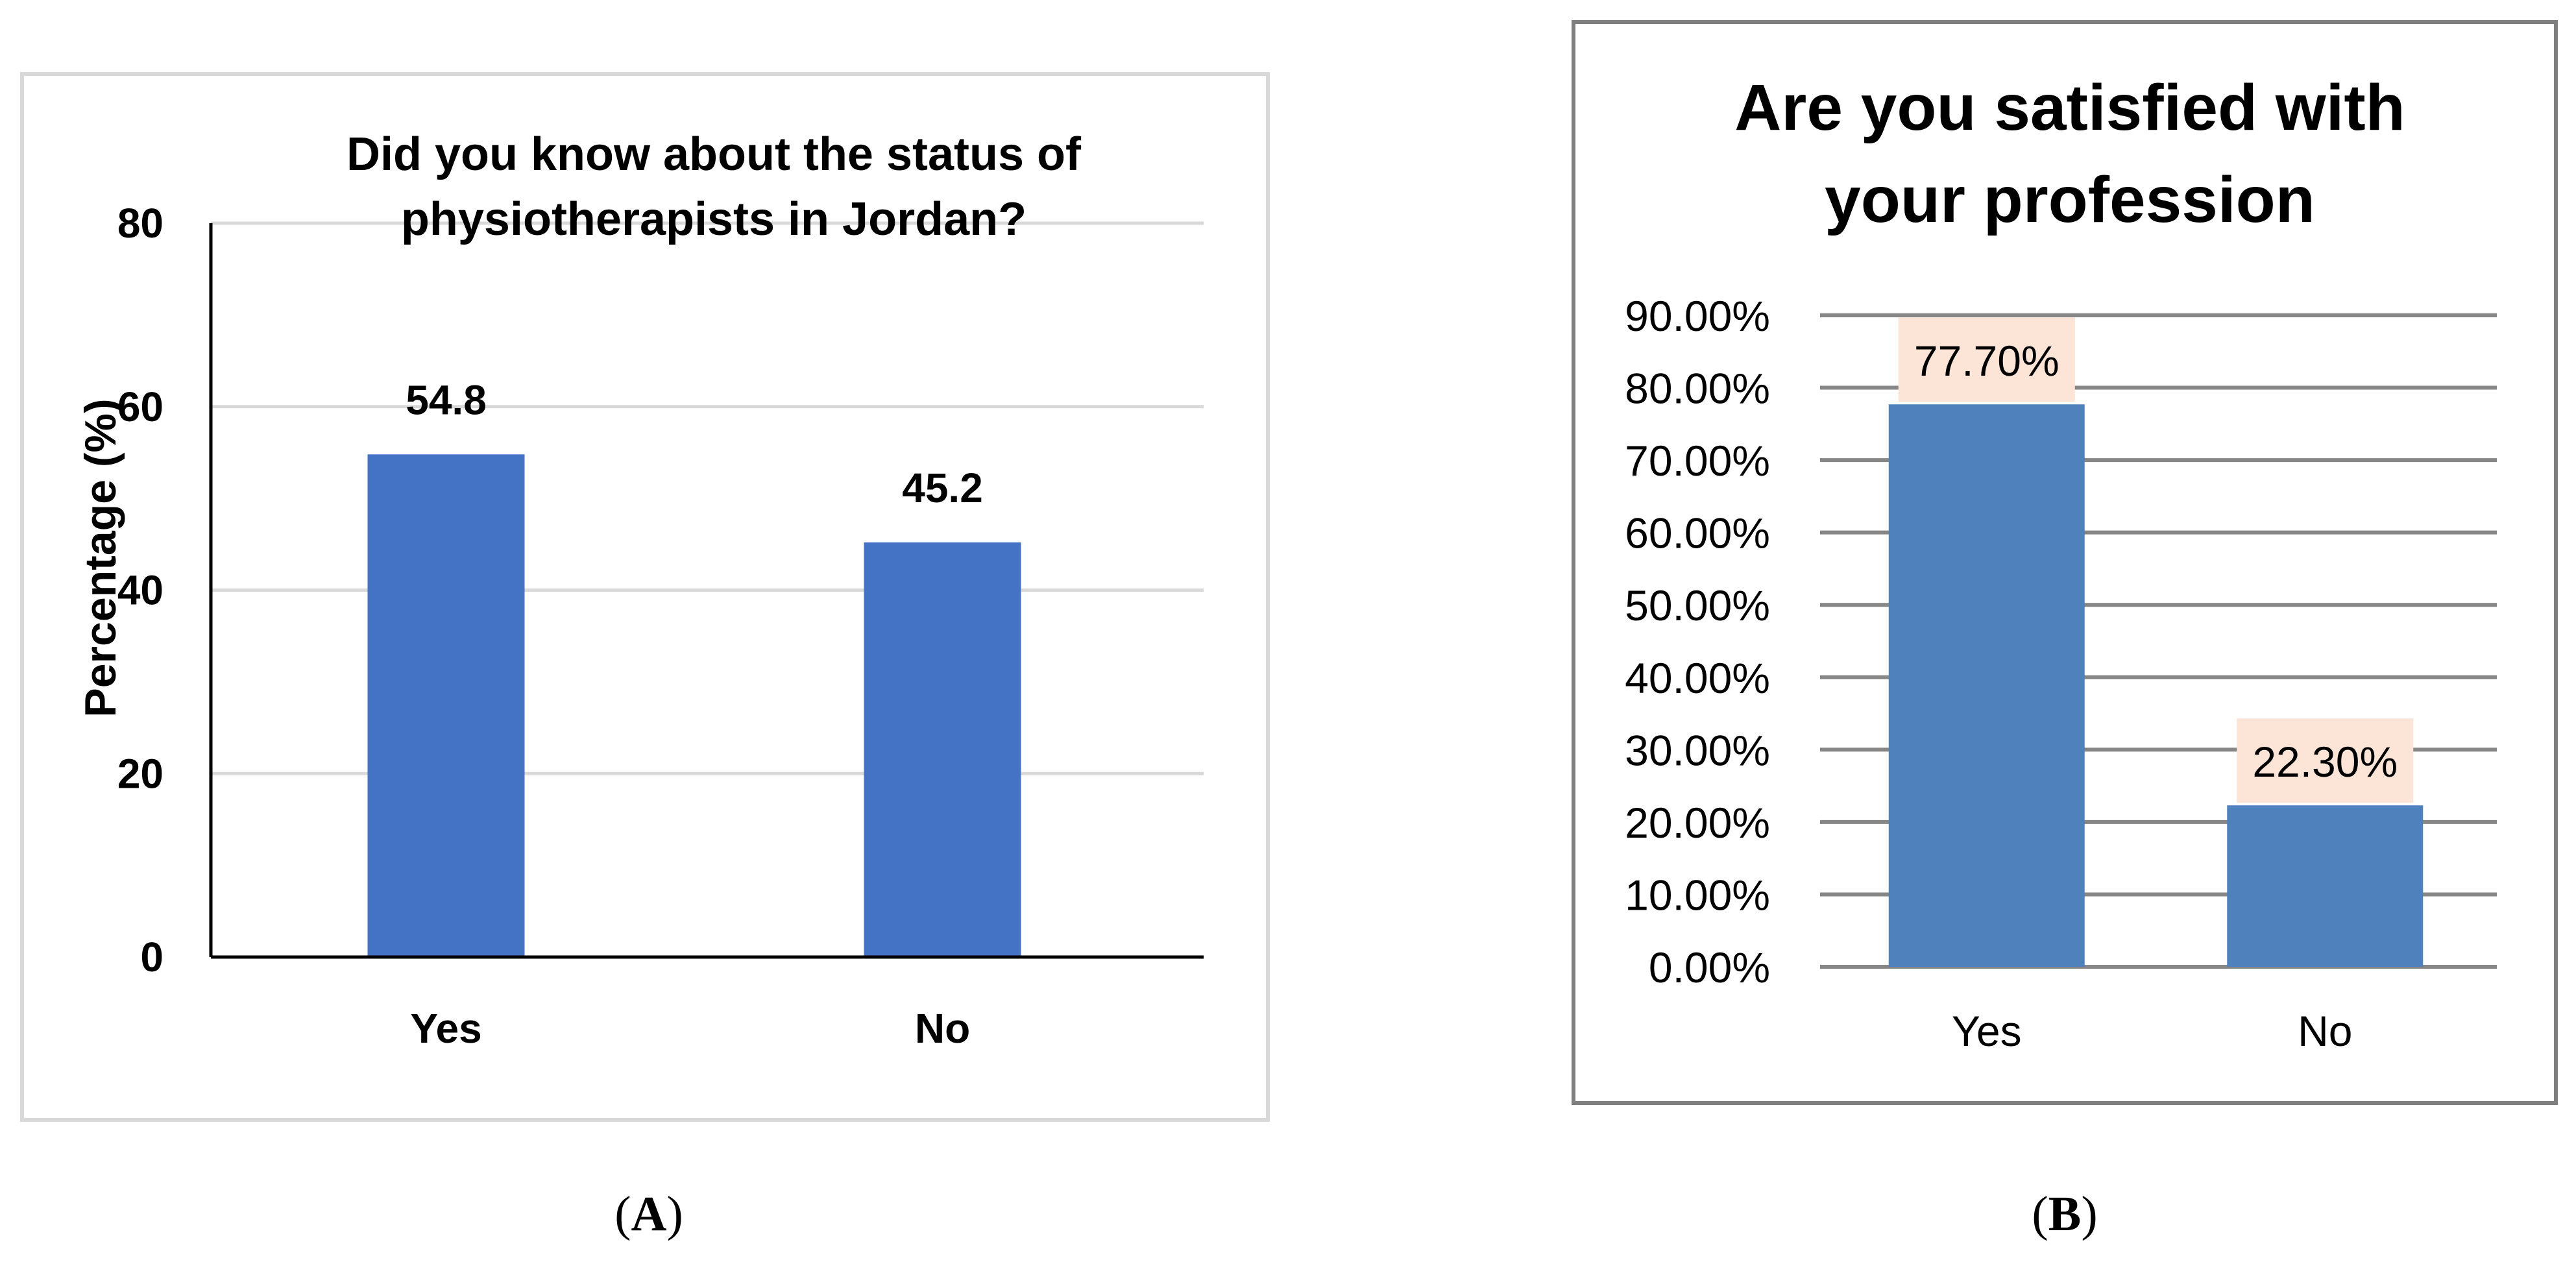  What do you see at coordinates (446, 705) in the screenshot?
I see `chart-a-bar-yes` at bounding box center [446, 705].